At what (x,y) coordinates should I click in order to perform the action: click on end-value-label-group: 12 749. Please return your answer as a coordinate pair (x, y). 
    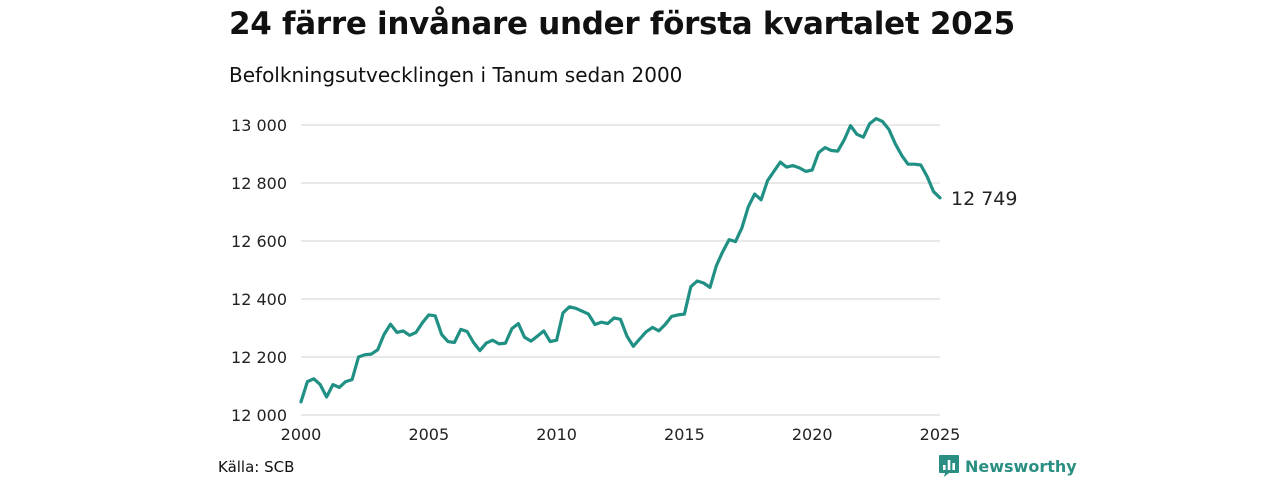
    Looking at the image, I should click on (984, 199).